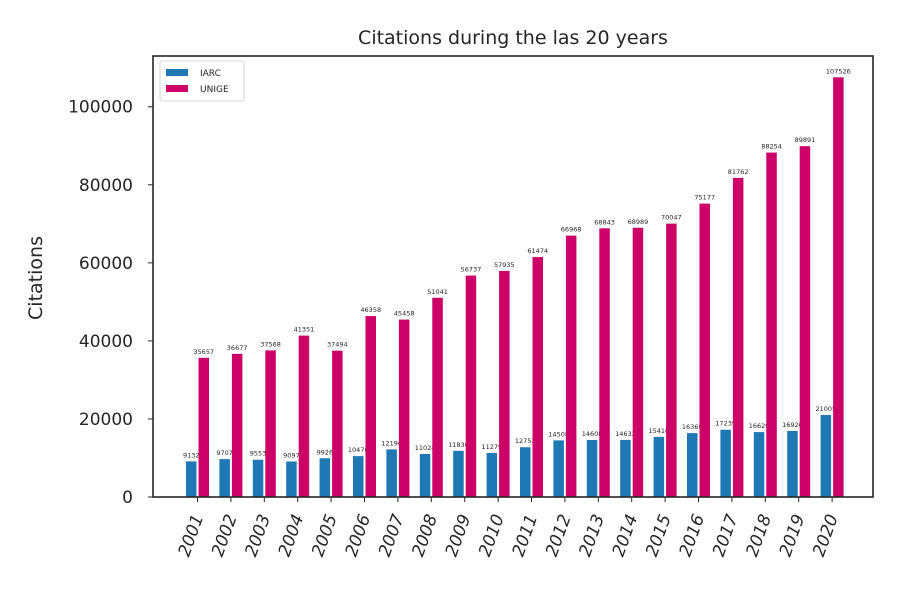 The image size is (900, 600). I want to click on data-label-iarc-2015: 15410, so click(659, 431).